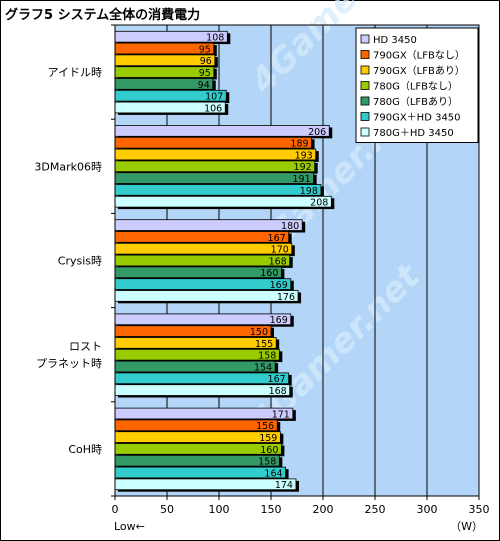 The width and height of the screenshot is (500, 541). I want to click on category-label: ロスト, so click(85, 346).